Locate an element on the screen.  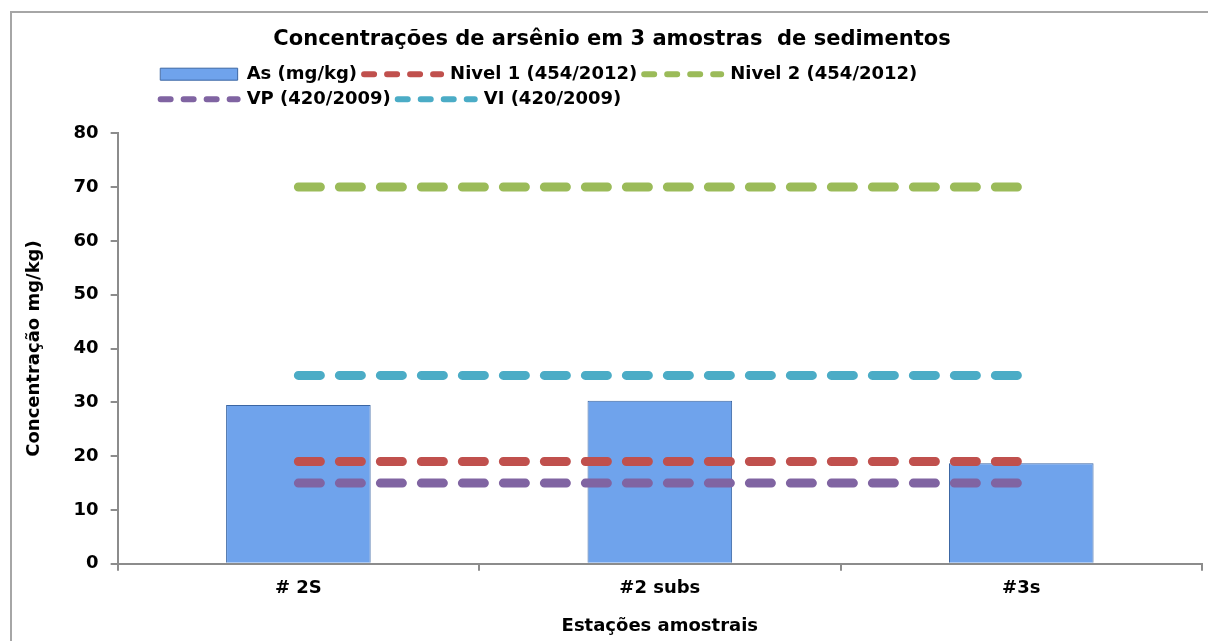
y-tick-label: 40 is located at coordinates (86, 347).